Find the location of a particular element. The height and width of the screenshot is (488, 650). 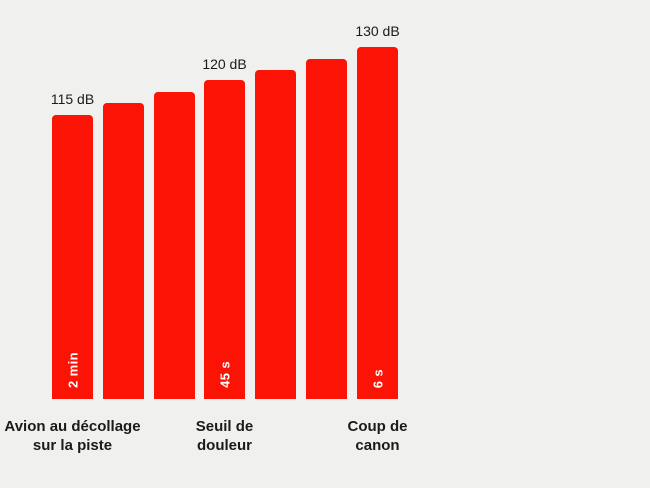

bar-duration-label: 2 min is located at coordinates (72, 370).